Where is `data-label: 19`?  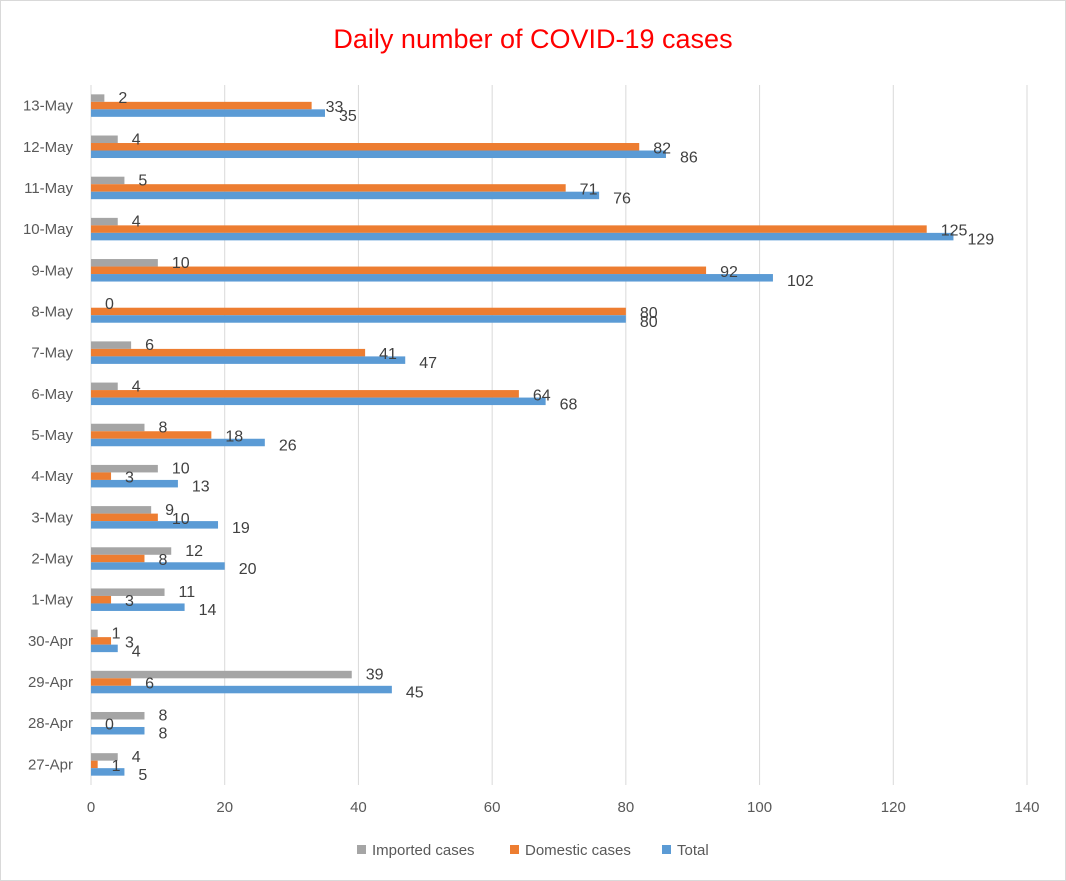 data-label: 19 is located at coordinates (241, 528).